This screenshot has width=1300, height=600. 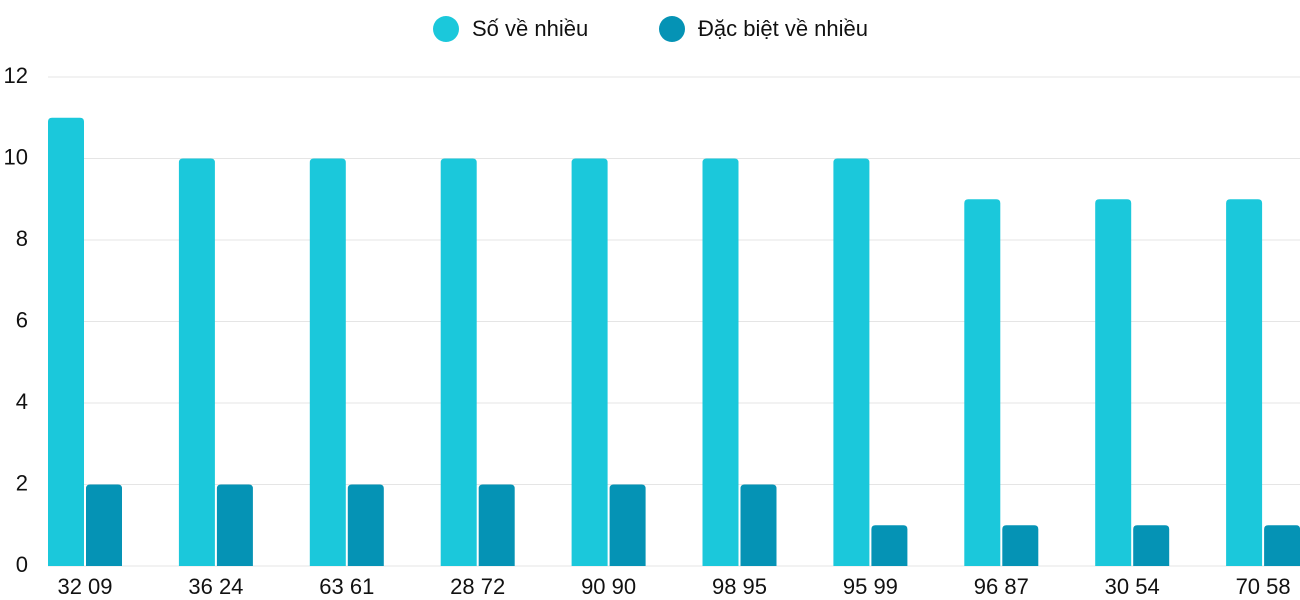 I want to click on y-tick-label: 6, so click(x=22, y=319).